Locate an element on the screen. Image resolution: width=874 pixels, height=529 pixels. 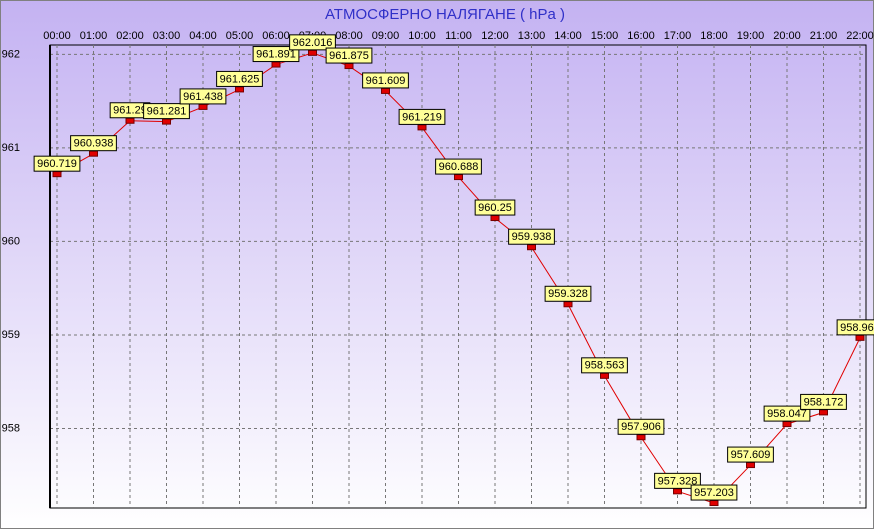
x-tick-label: 21:00 is located at coordinates (824, 36).